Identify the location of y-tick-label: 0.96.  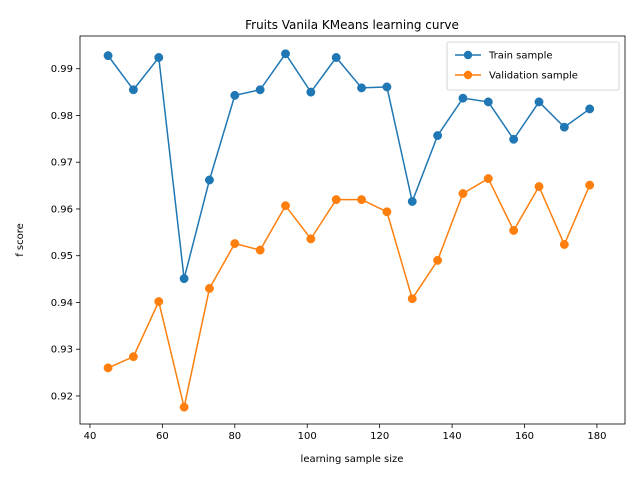
(62, 209).